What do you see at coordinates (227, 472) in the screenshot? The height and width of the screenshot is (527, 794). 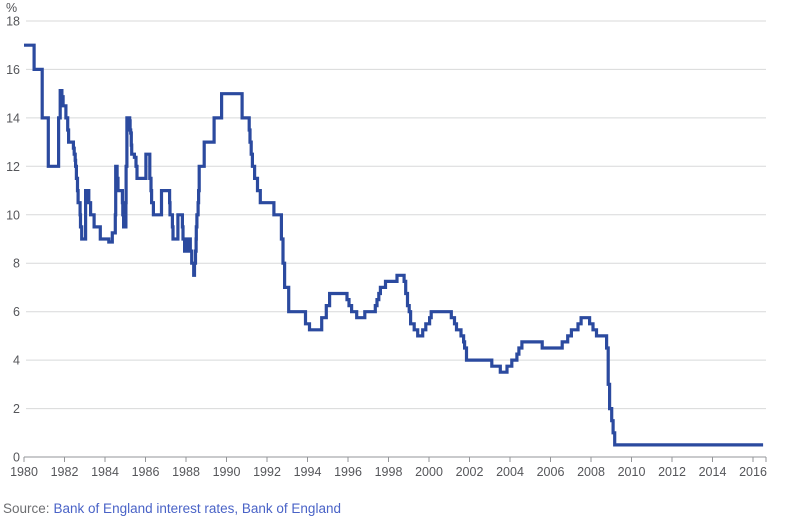 I see `x-tick-label: 1990` at bounding box center [227, 472].